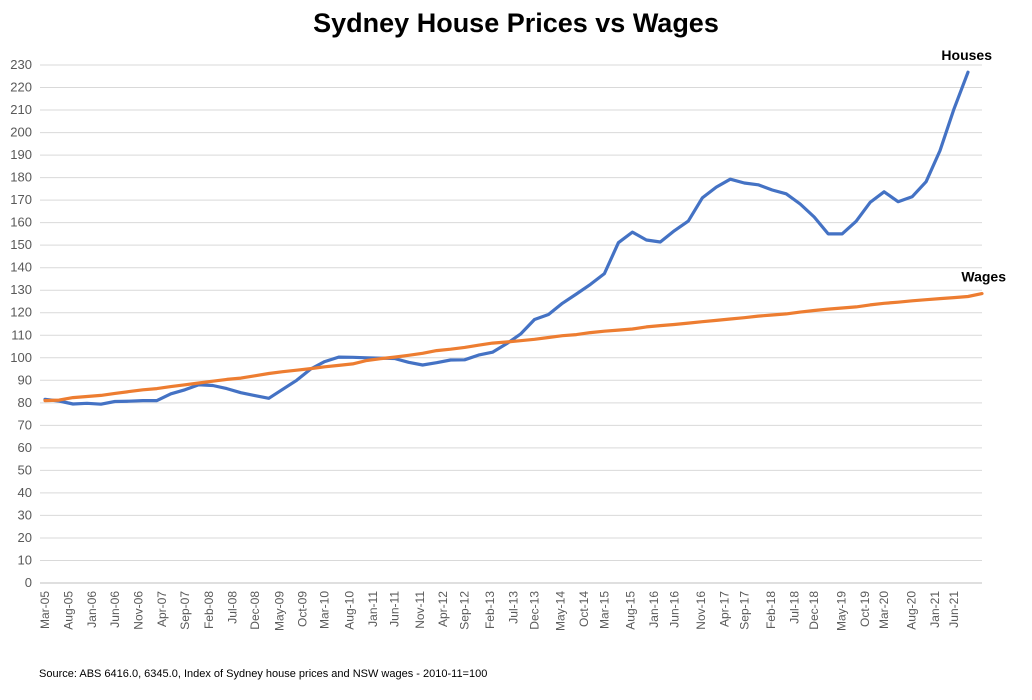 The width and height of the screenshot is (1032, 700). Describe the element at coordinates (373, 609) in the screenshot. I see `x-tick-label: Jan-11` at that location.